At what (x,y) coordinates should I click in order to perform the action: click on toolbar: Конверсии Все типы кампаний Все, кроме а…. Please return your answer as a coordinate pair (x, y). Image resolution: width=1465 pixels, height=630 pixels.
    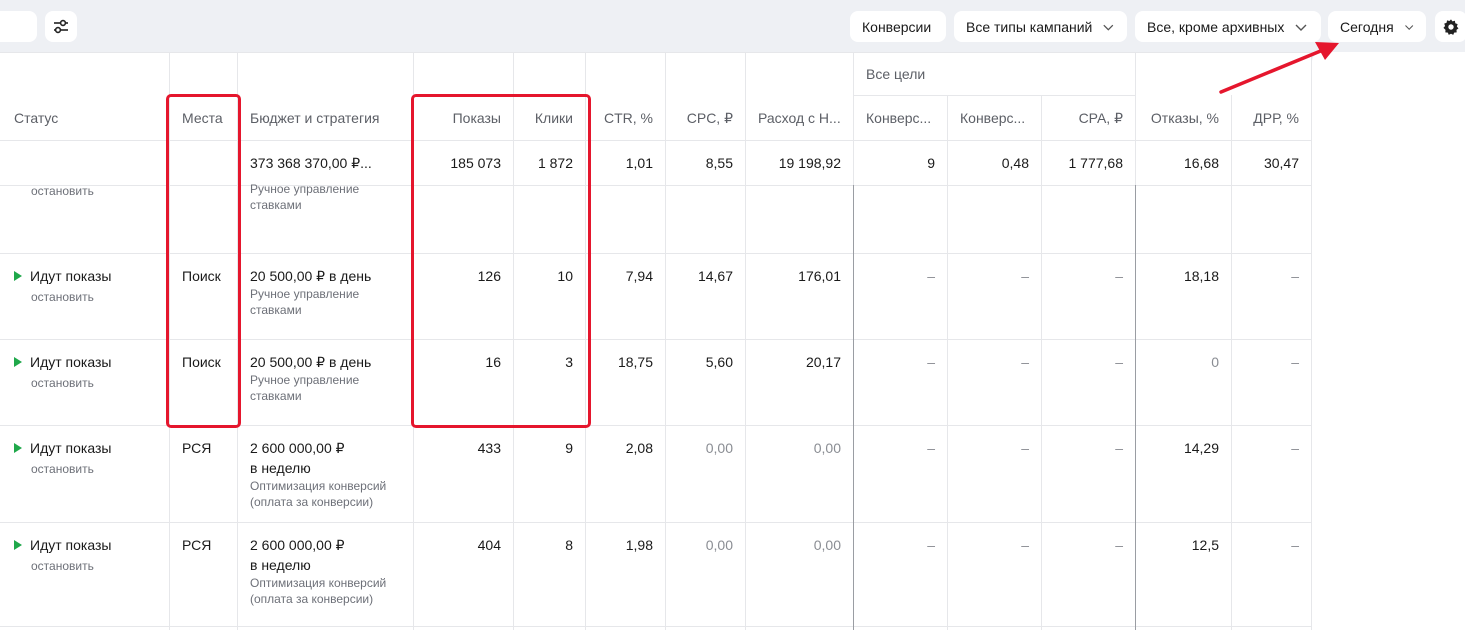
    Looking at the image, I should click on (732, 26).